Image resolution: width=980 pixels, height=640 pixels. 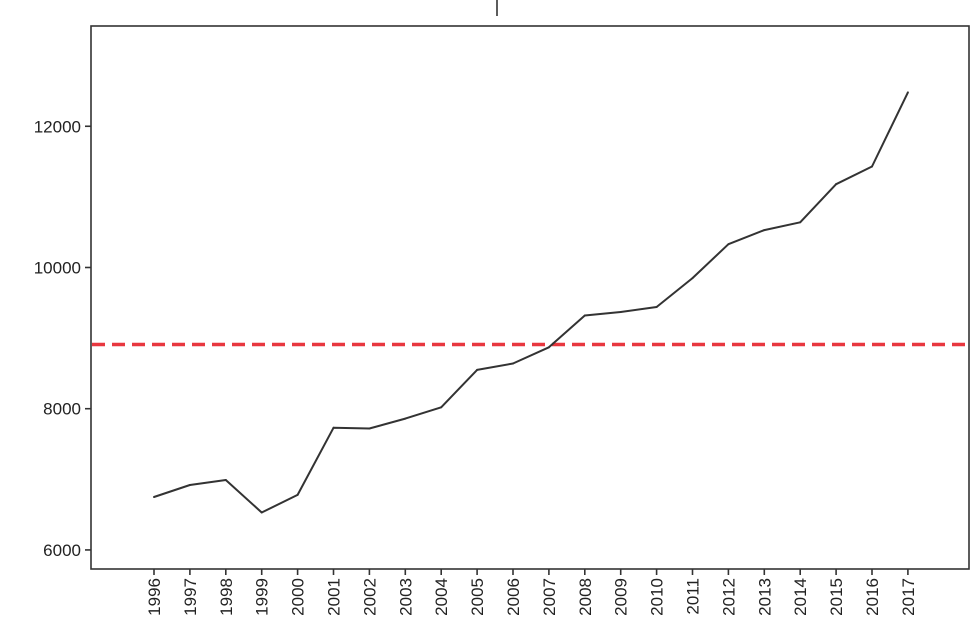 What do you see at coordinates (334, 597) in the screenshot?
I see `x-tick-label: 2001` at bounding box center [334, 597].